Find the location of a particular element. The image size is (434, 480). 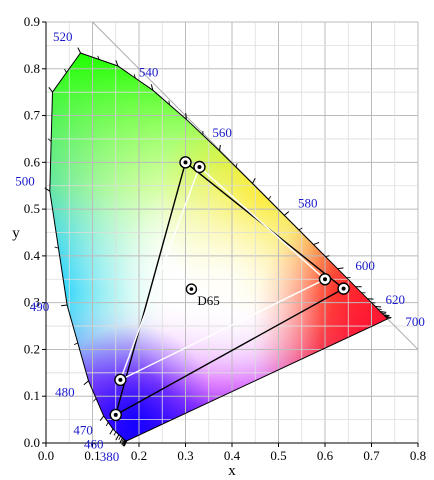

wavelength-label: 480 is located at coordinates (65, 391).